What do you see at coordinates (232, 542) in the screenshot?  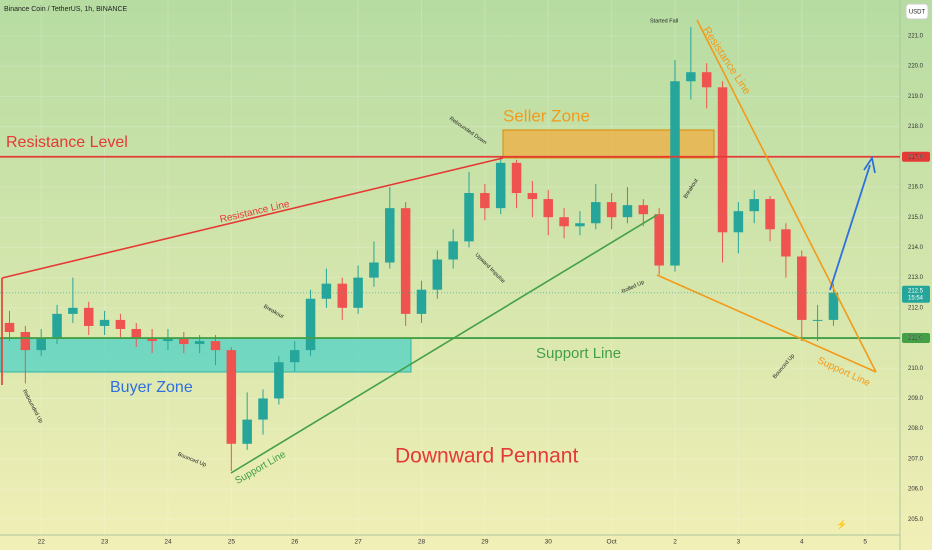 I see `x-tick-label: 25` at bounding box center [232, 542].